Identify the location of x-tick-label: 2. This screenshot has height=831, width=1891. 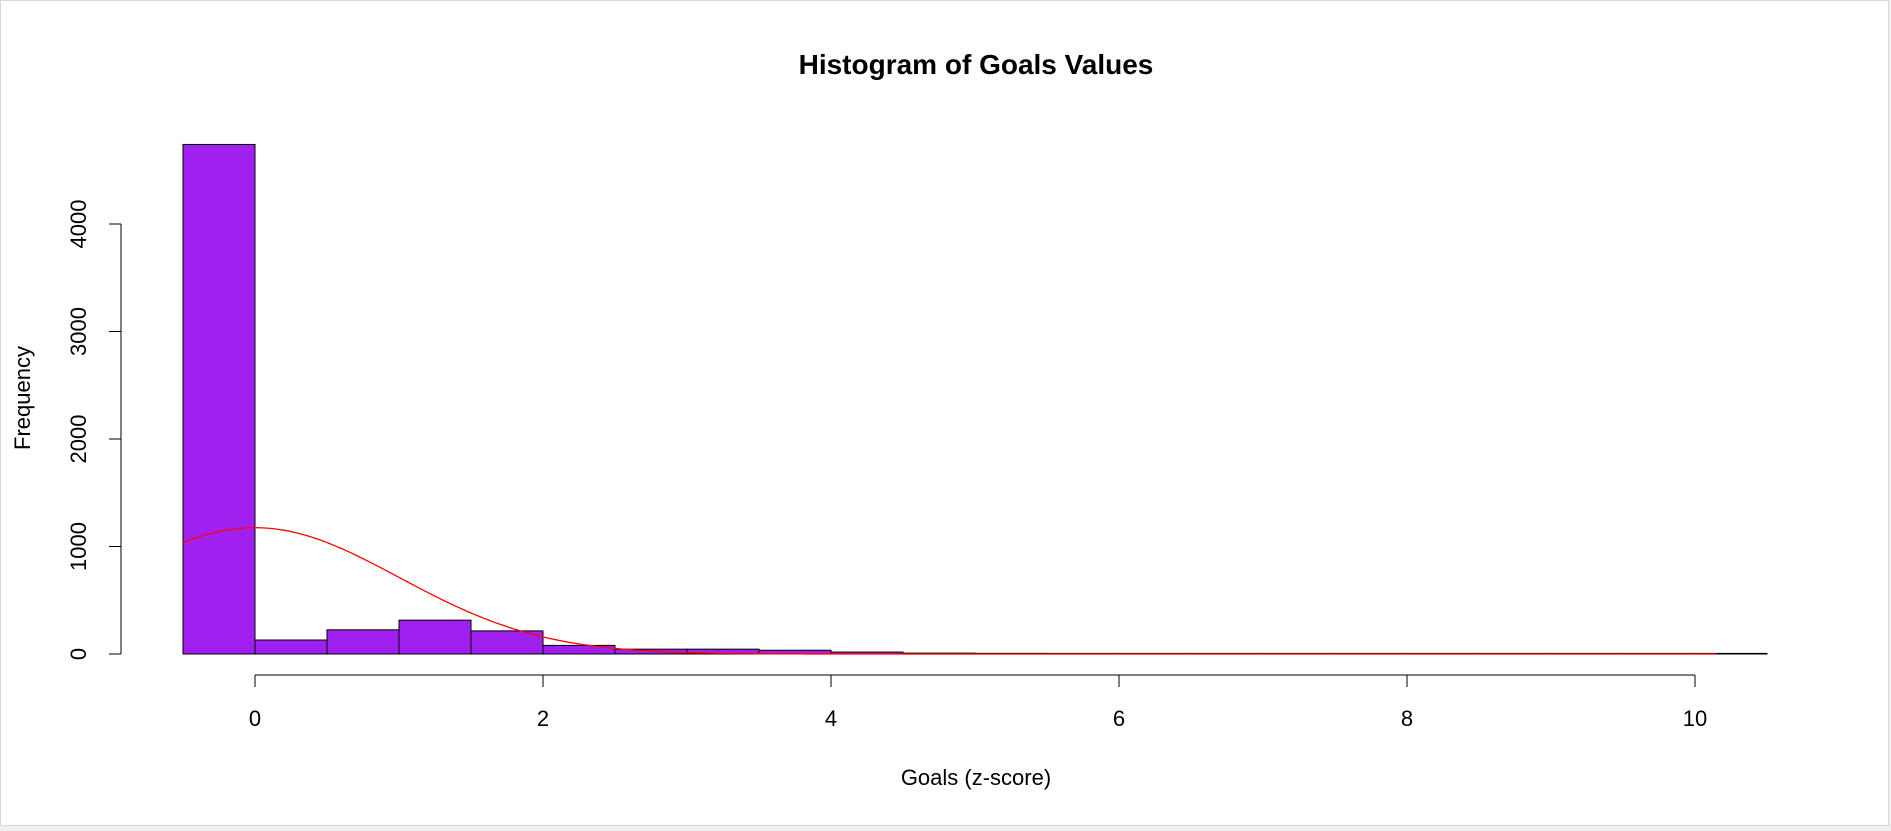
(543, 718).